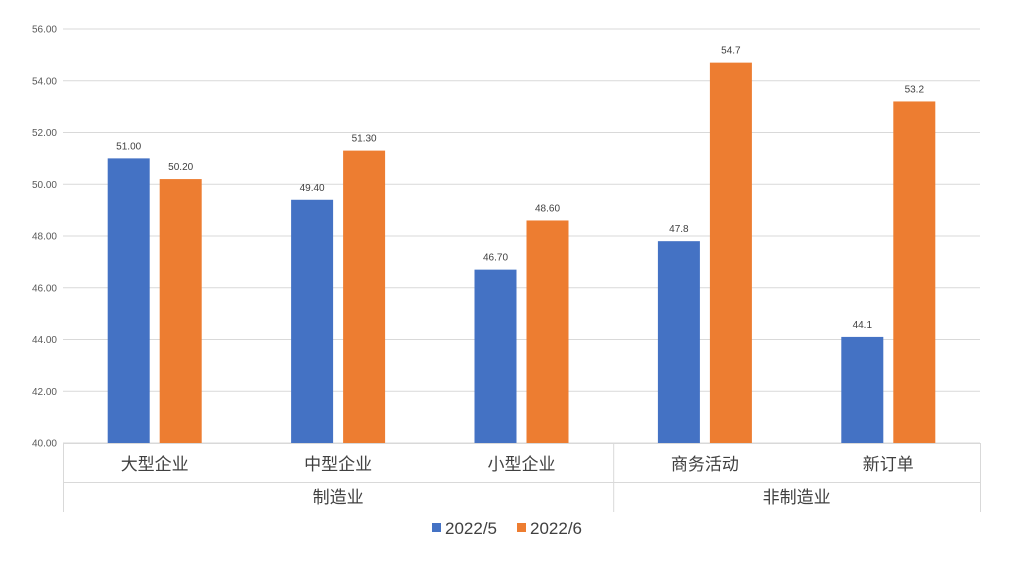  What do you see at coordinates (44, 288) in the screenshot?
I see `y-tick-label: 46.00` at bounding box center [44, 288].